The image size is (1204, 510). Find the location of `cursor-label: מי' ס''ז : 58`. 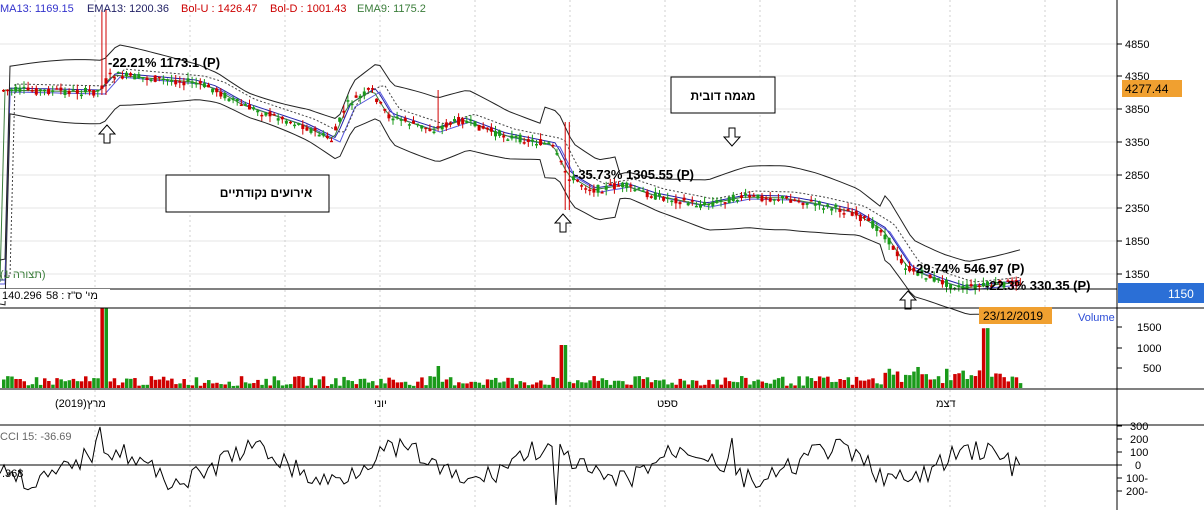

cursor-label: מי' ס''ז : 58 is located at coordinates (72, 296).